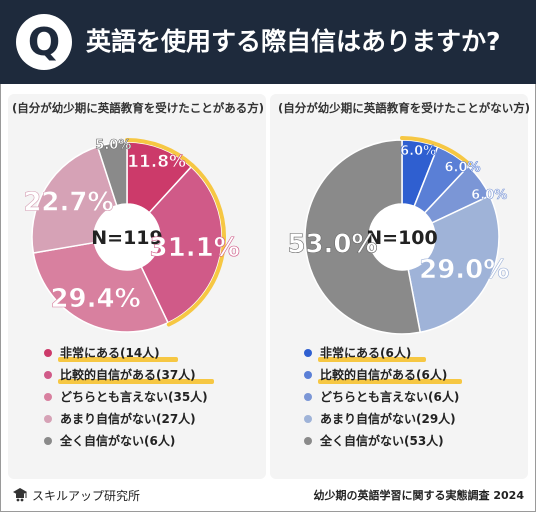  Describe the element at coordinates (418, 151) in the screenshot. I see `value-label-1-0: 6.0%` at that location.